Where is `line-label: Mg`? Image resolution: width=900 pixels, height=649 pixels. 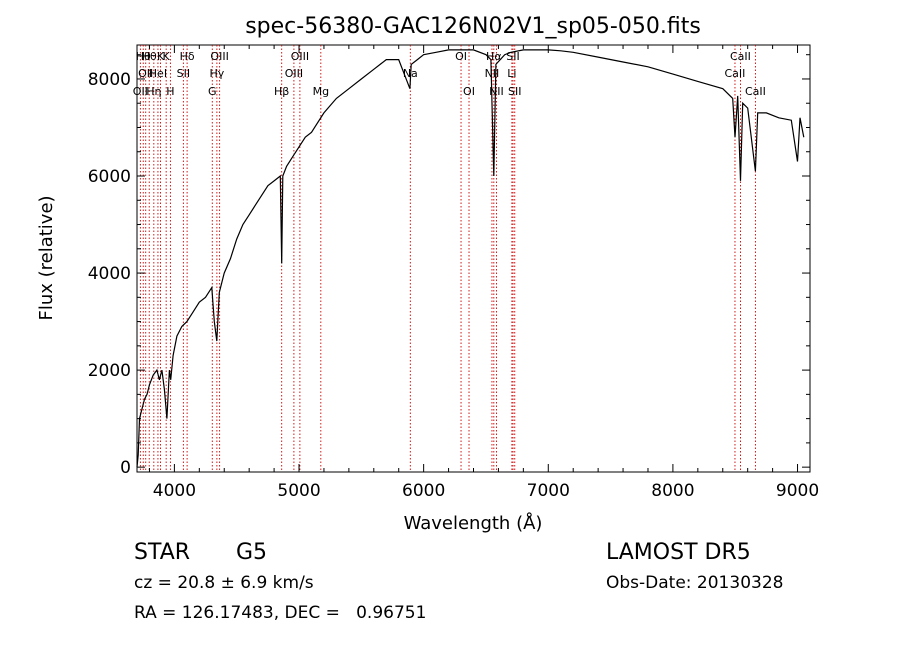
line-label: Mg is located at coordinates (321, 91).